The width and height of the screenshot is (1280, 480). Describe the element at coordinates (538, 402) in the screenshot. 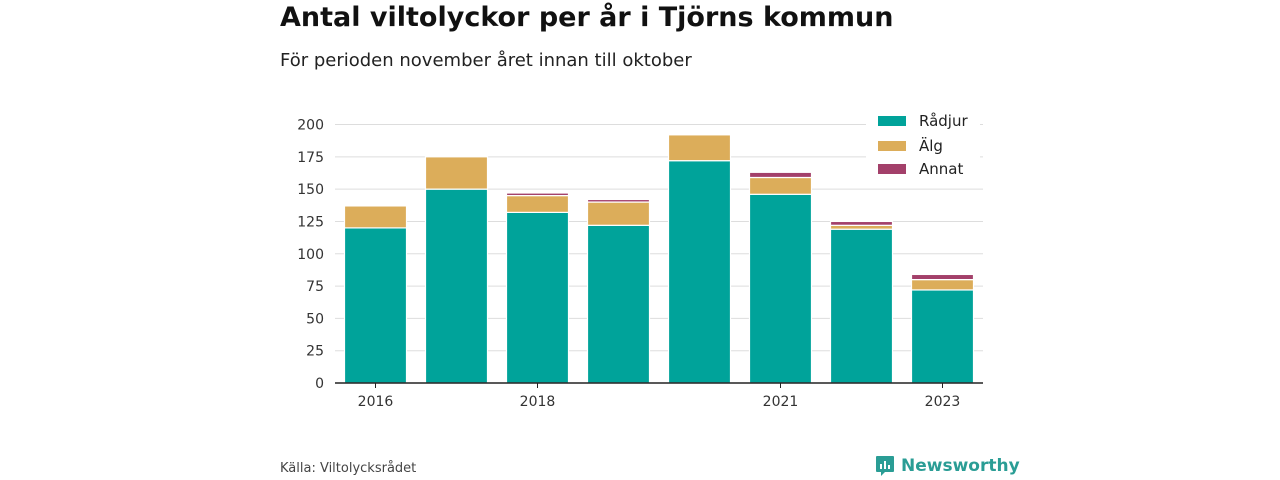

I see `x-tick-label: 2018` at that location.